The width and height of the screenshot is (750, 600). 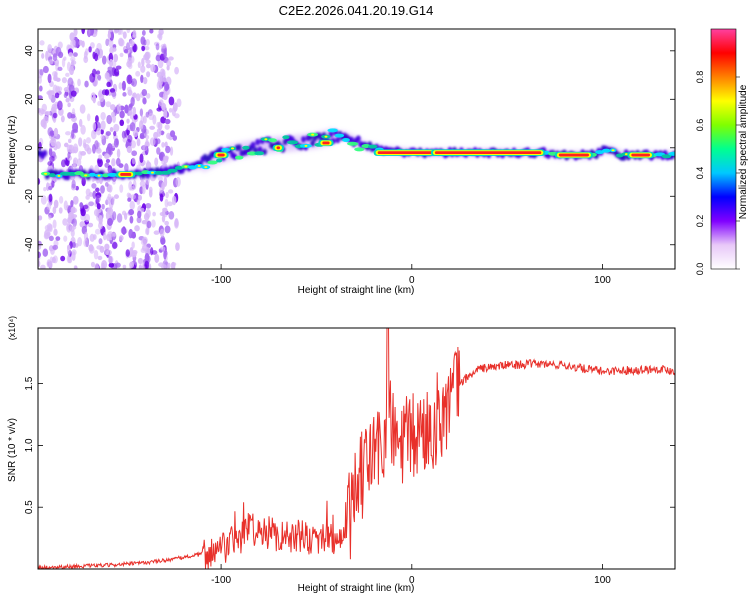 What do you see at coordinates (12, 328) in the screenshot?
I see `snr-scale-label: (x10⁴)` at bounding box center [12, 328].